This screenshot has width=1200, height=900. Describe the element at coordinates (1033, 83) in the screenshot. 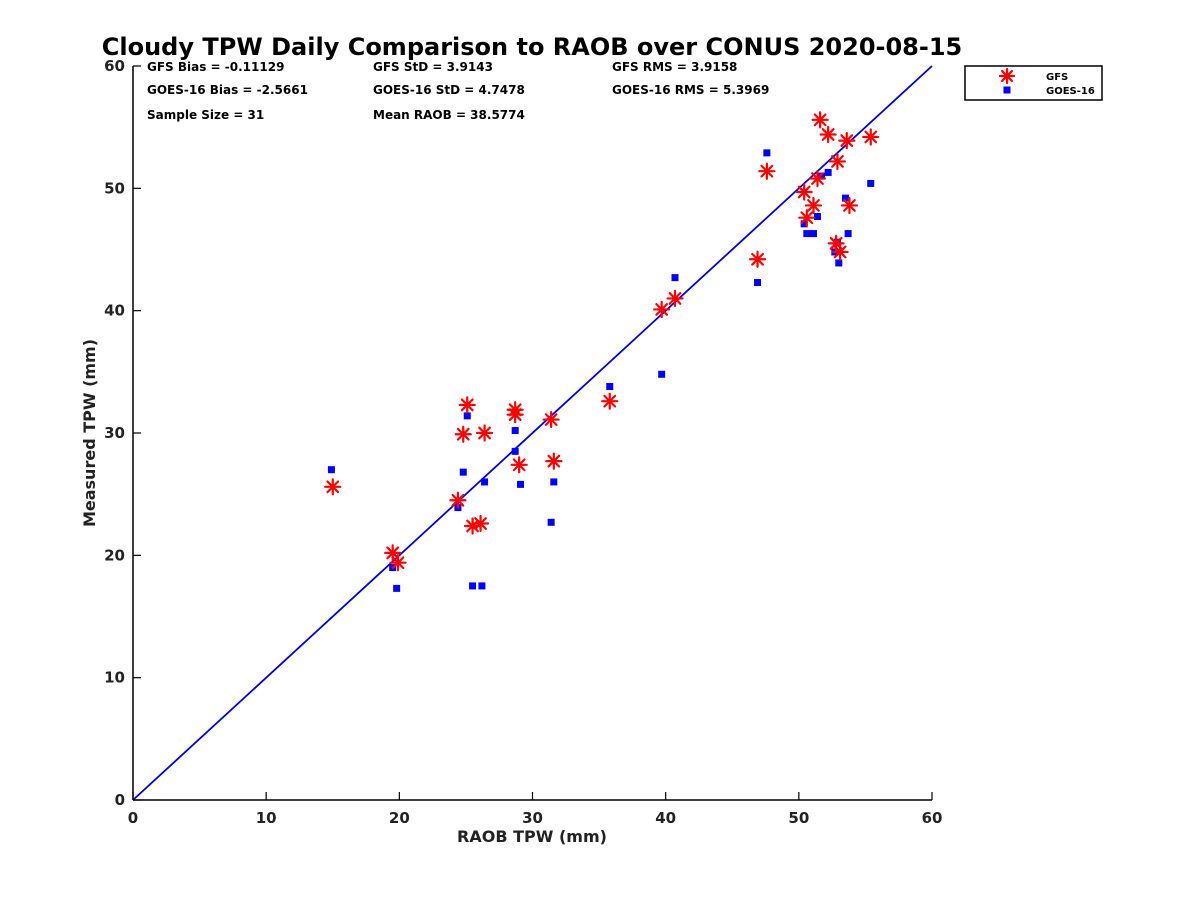

I see `legend-box` at that location.